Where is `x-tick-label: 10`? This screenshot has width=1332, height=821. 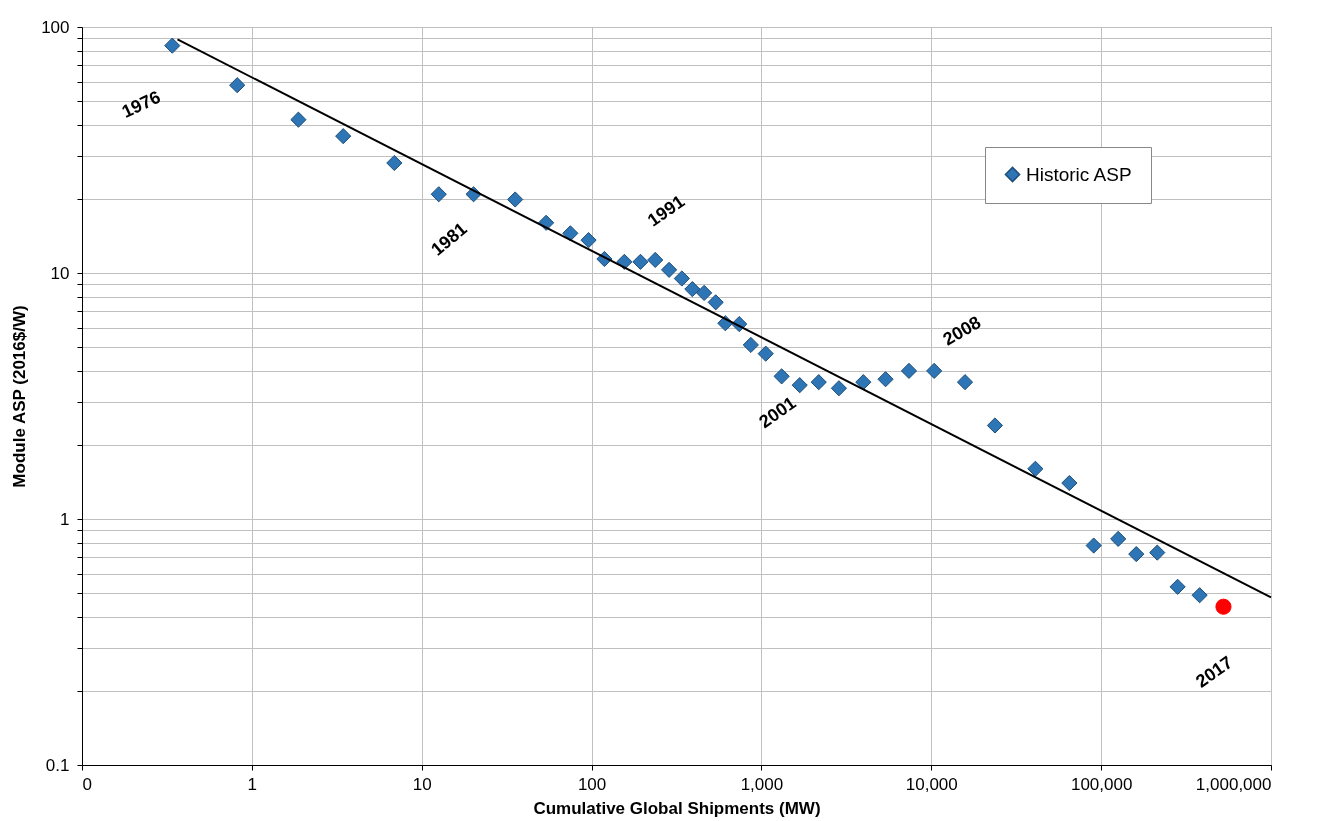 x-tick-label: 10 is located at coordinates (422, 784).